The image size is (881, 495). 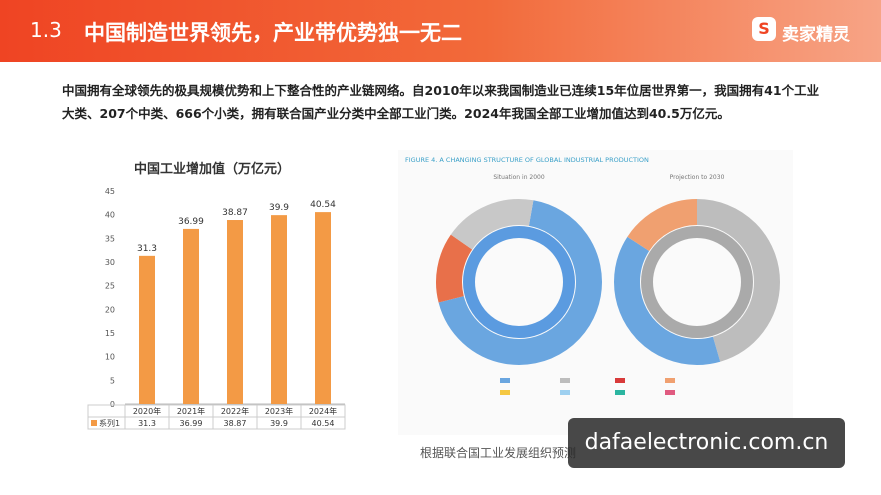 What do you see at coordinates (147, 423) in the screenshot?
I see `table-value: 31.3` at bounding box center [147, 423].